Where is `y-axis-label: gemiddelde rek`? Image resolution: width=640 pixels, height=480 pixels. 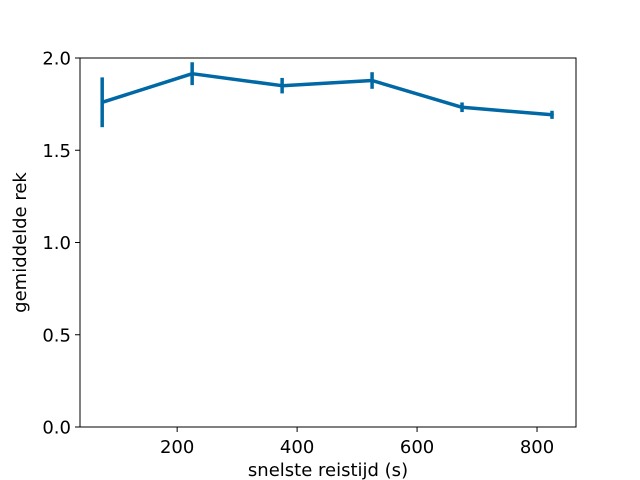 y-axis-label: gemiddelde rek is located at coordinates (20, 242).